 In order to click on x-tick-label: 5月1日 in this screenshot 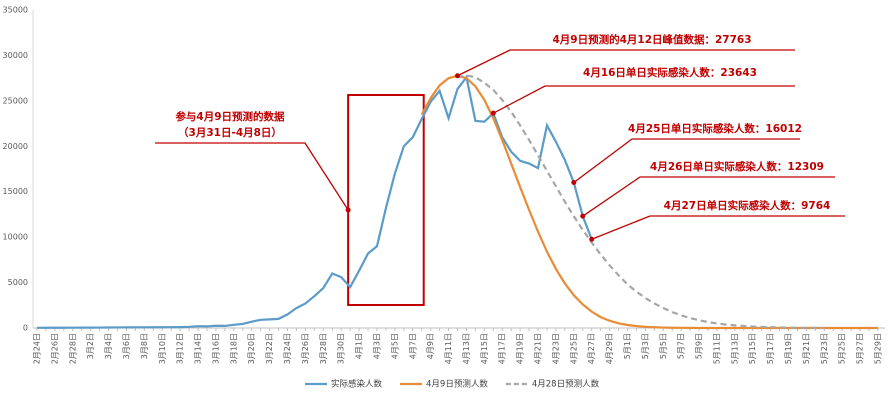, I will do `click(627, 346)`.